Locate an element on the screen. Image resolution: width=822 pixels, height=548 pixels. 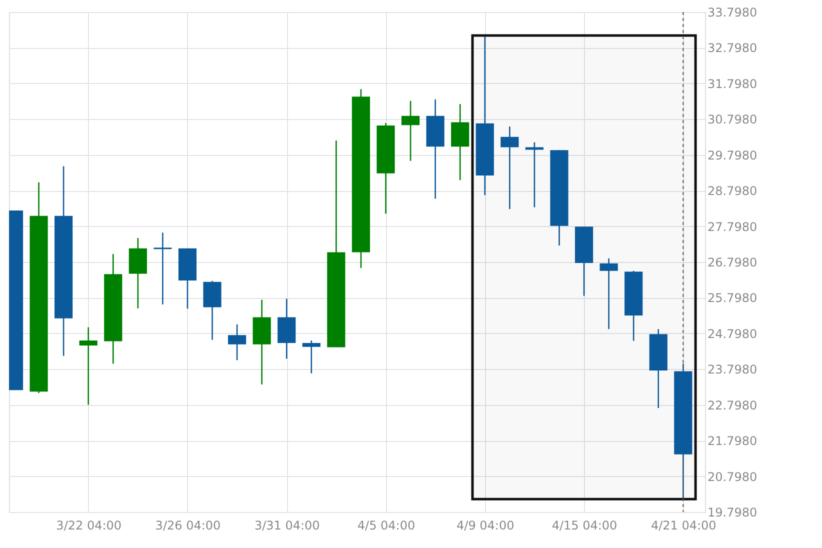
x-tick-label: 3/26 04:00 is located at coordinates (188, 525).